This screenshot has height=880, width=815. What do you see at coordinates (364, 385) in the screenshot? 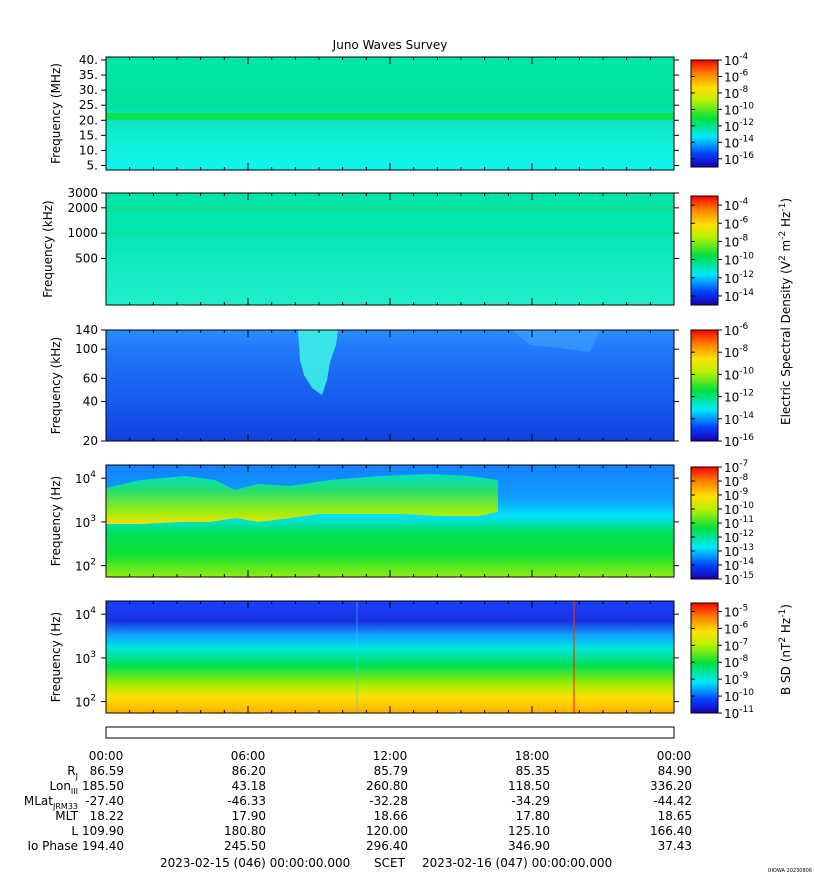
I see `panel-lfr-high: 140 100 60 40 20 Frequency (kHz)` at bounding box center [364, 385].